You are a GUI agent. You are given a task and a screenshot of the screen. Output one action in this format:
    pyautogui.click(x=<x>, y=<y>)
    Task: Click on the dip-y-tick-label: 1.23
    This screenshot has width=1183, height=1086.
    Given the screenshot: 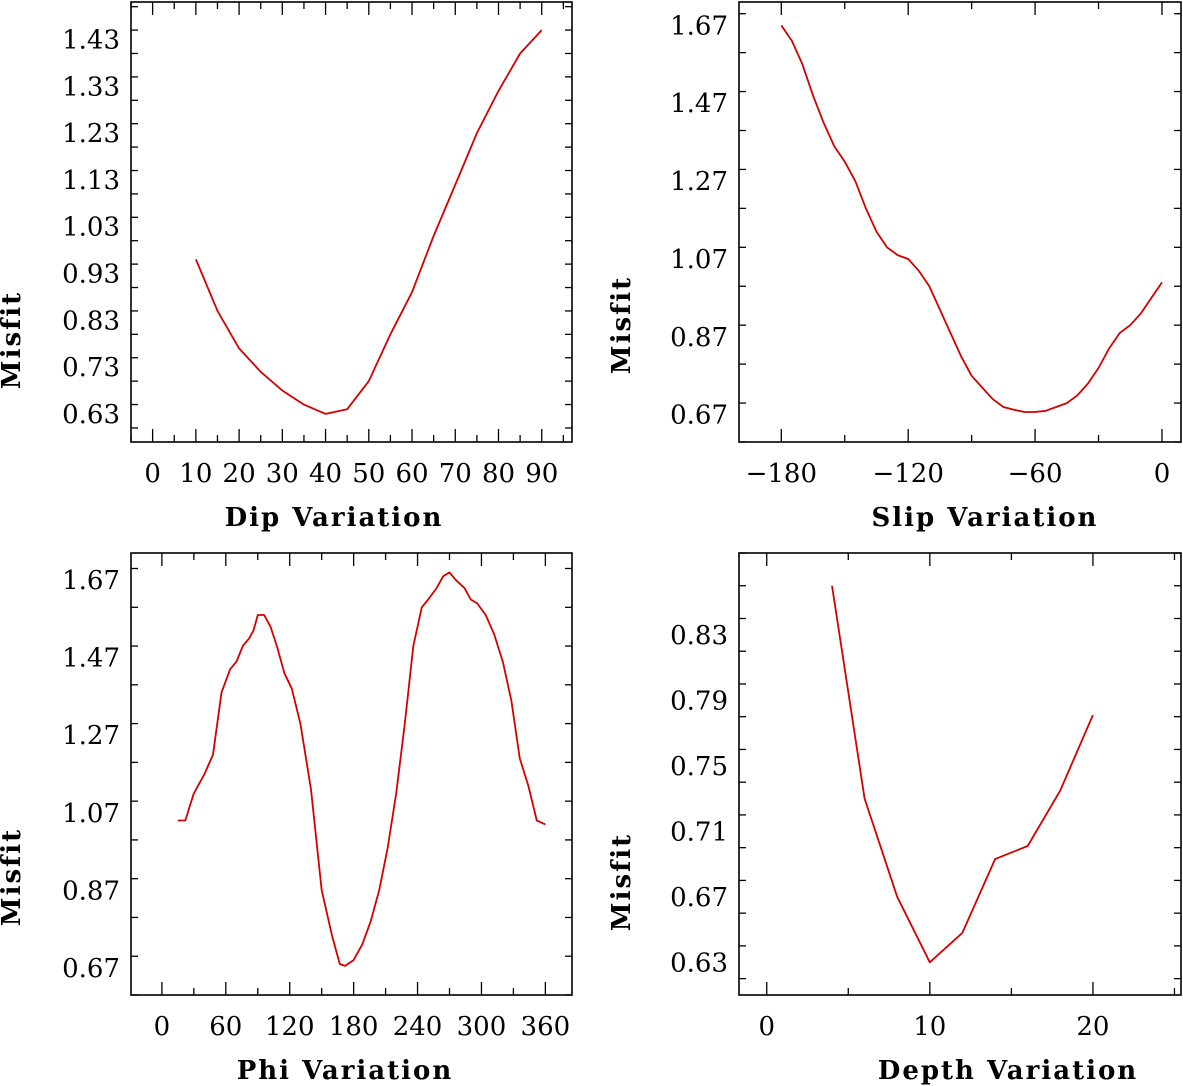 What is the action you would take?
    pyautogui.click(x=91, y=134)
    